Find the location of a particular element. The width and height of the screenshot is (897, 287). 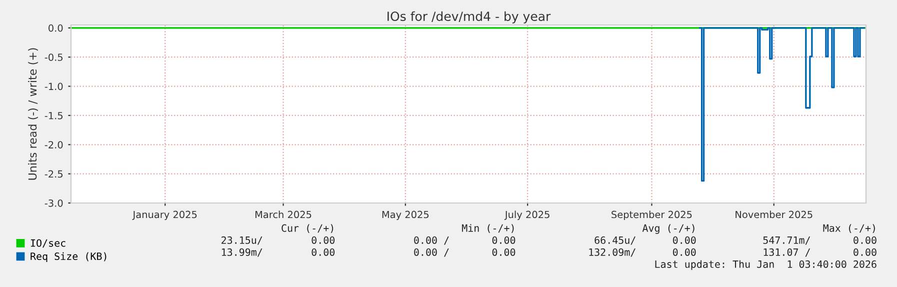

text: Cur (-/+) Min (-/+) Avg (-/+) Max (-/+) is located at coordinates (578, 229).